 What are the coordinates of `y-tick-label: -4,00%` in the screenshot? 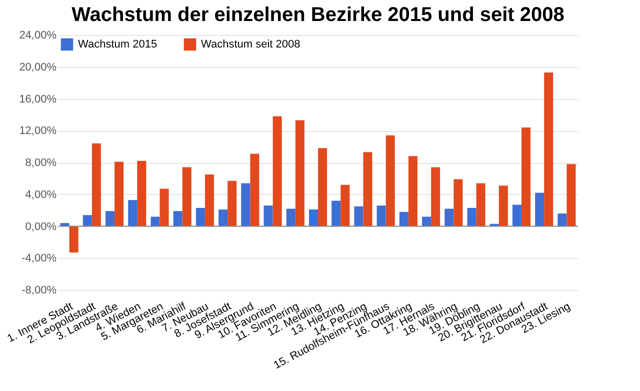 It's located at (39, 258).